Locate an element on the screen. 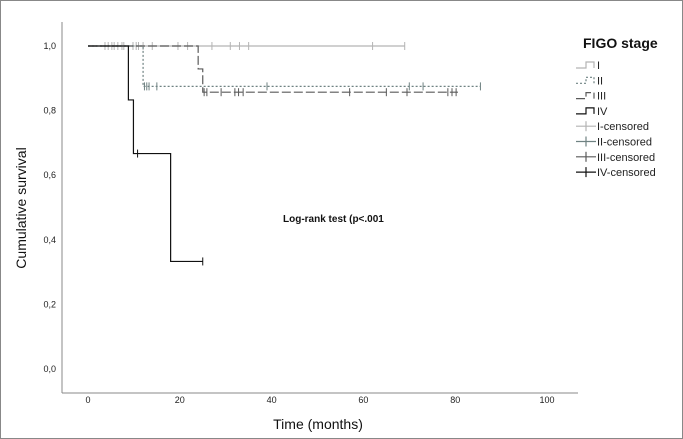 The height and width of the screenshot is (439, 683). legend-entry: I is located at coordinates (598, 66).